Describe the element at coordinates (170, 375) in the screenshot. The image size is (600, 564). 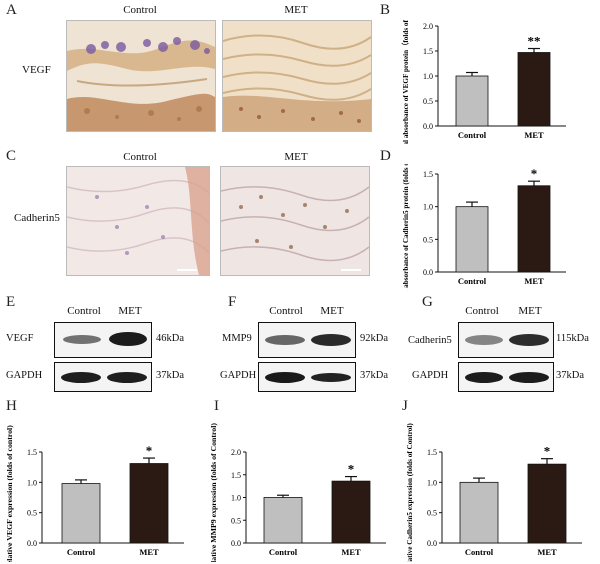
I see `blot-e-loading-size: 37kDa` at that location.